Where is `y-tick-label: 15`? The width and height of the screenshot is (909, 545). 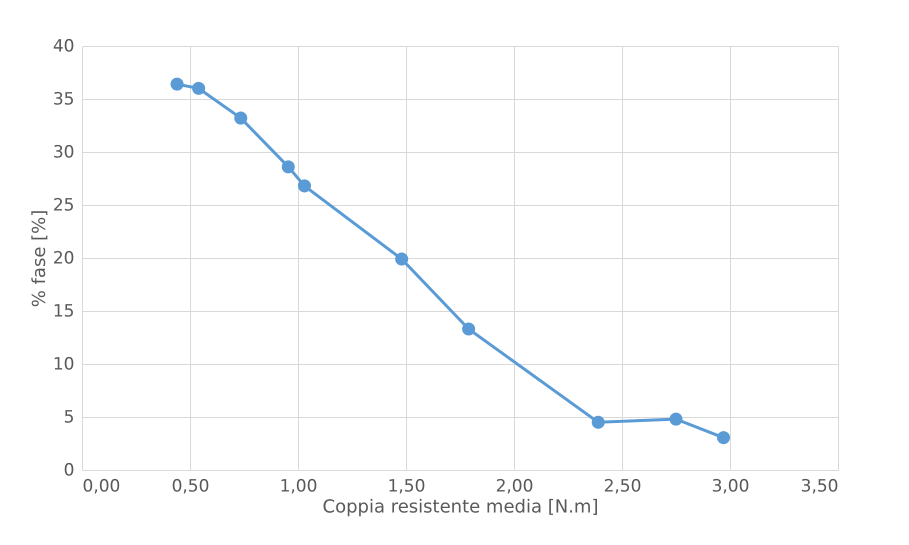 y-tick-label: 15 is located at coordinates (63, 312).